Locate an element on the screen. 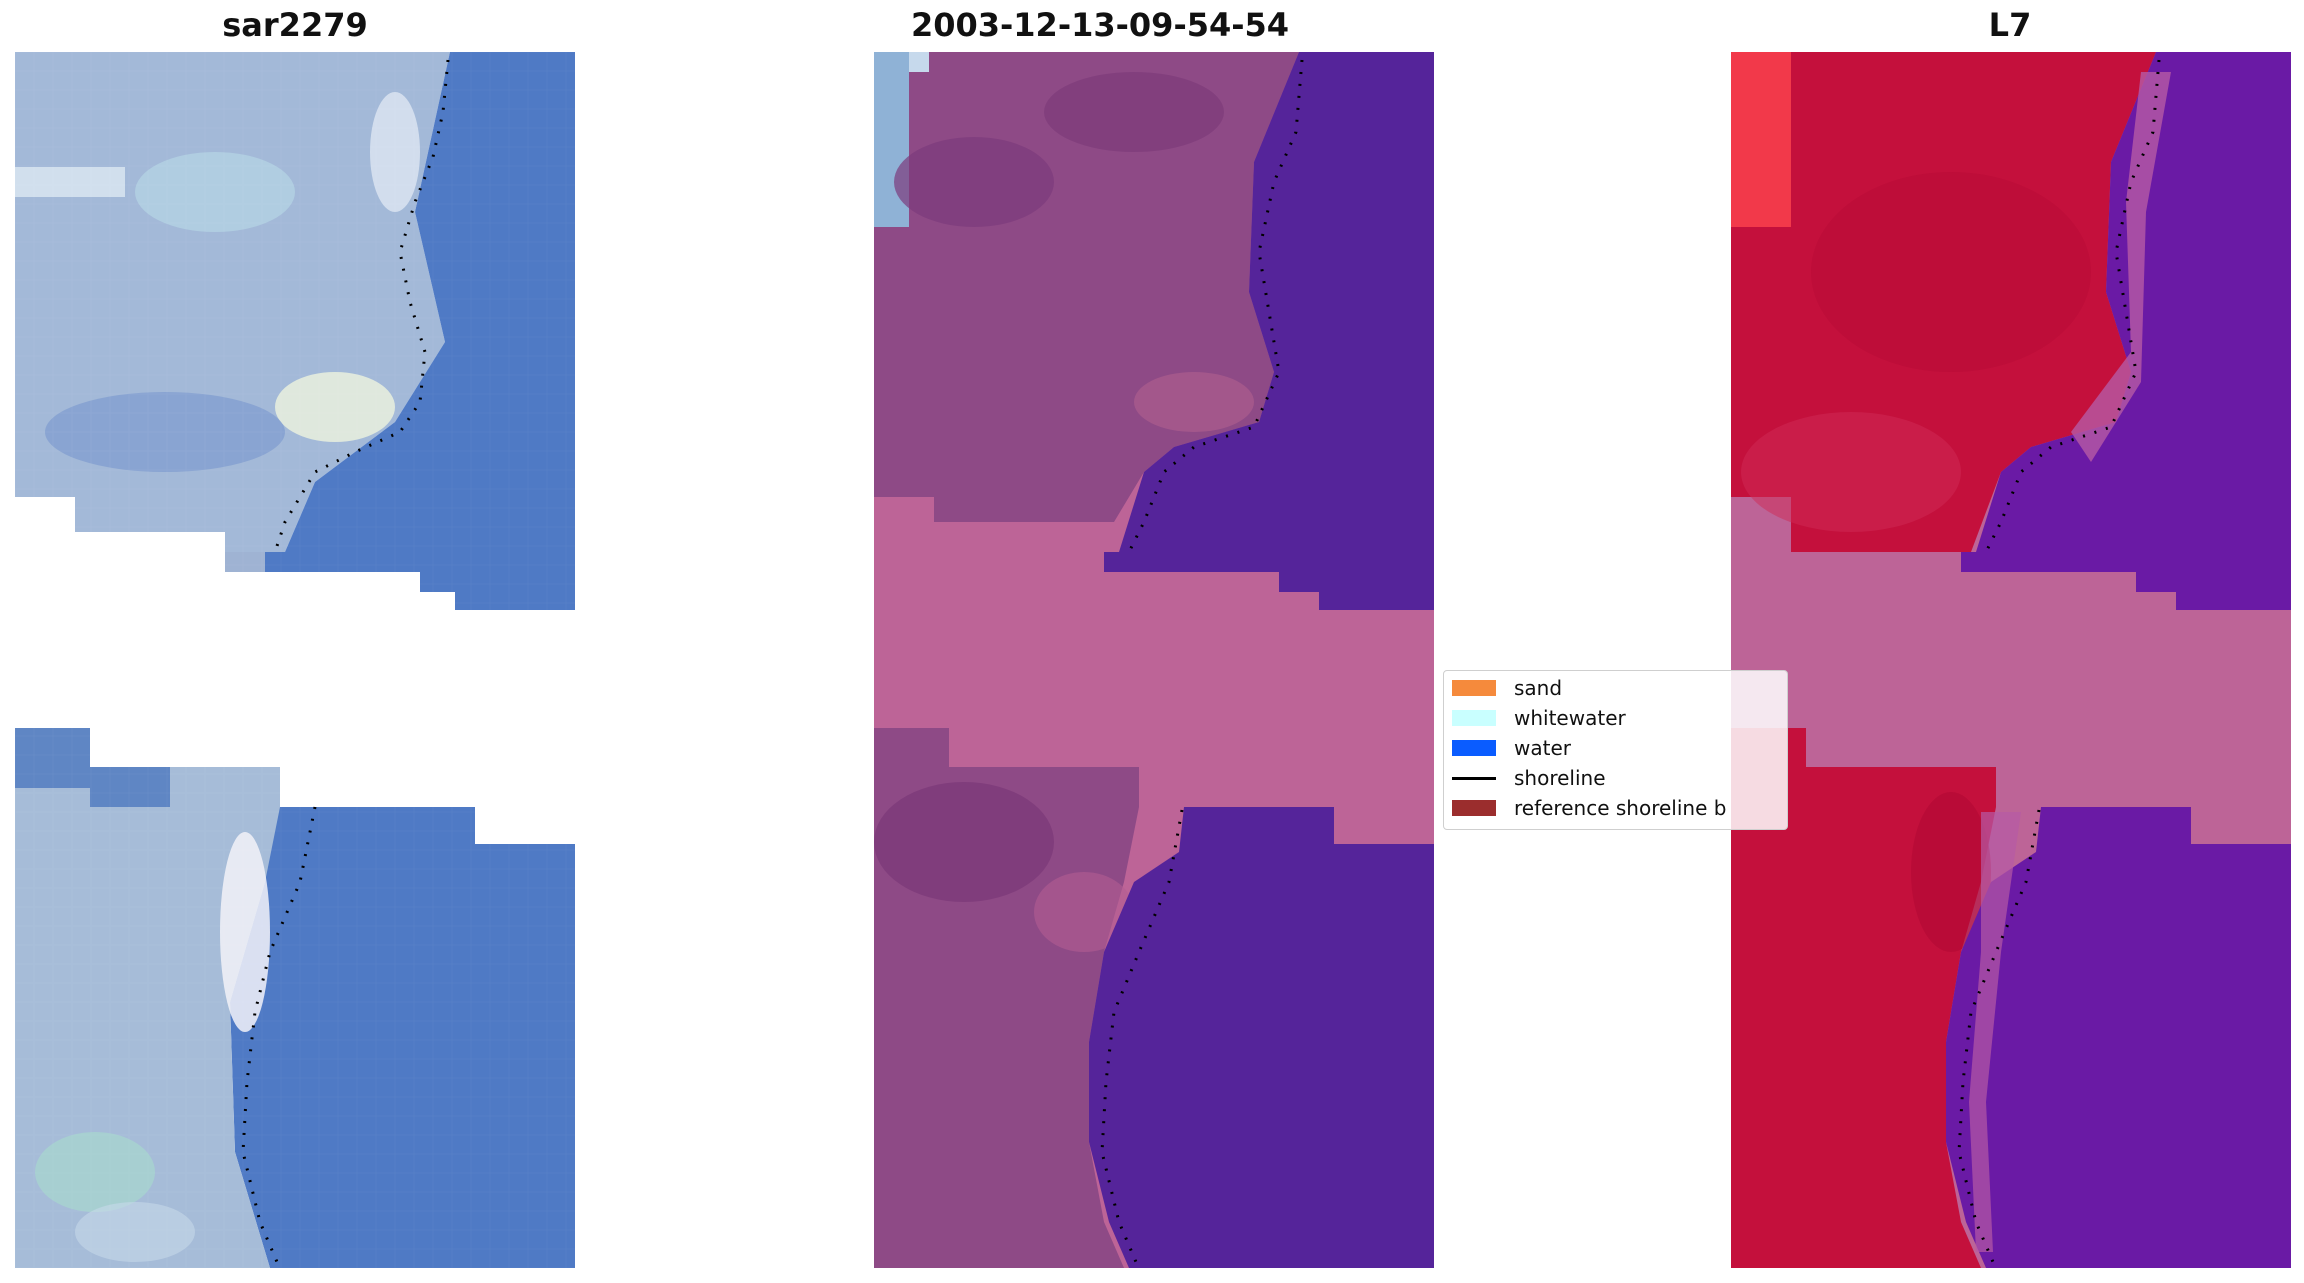  shoreline-false-color-top is located at coordinates (2072, 306).